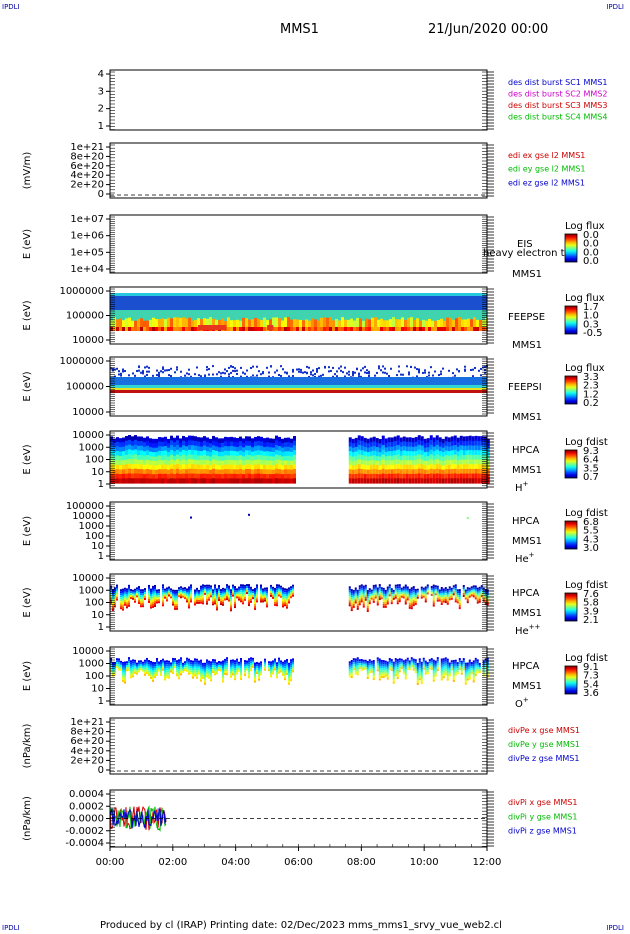 This screenshot has height=934, width=630. What do you see at coordinates (527, 345) in the screenshot?
I see `spacecraft-label: MMS1` at bounding box center [527, 345].